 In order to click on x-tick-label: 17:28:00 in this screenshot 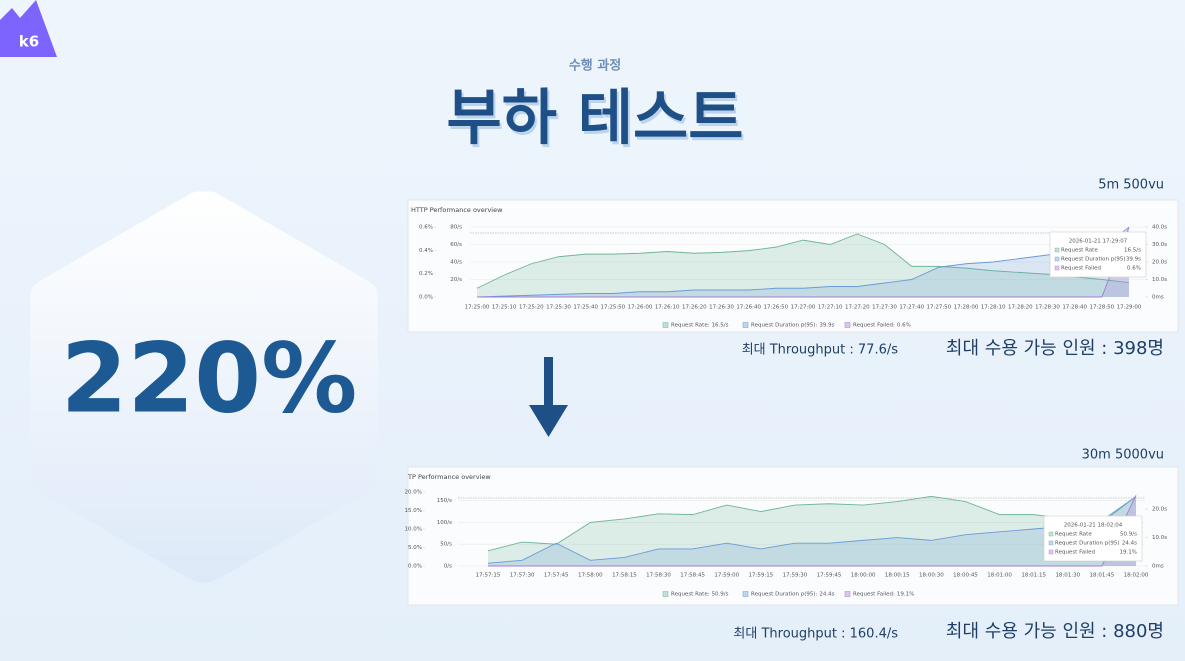, I will do `click(966, 308)`.